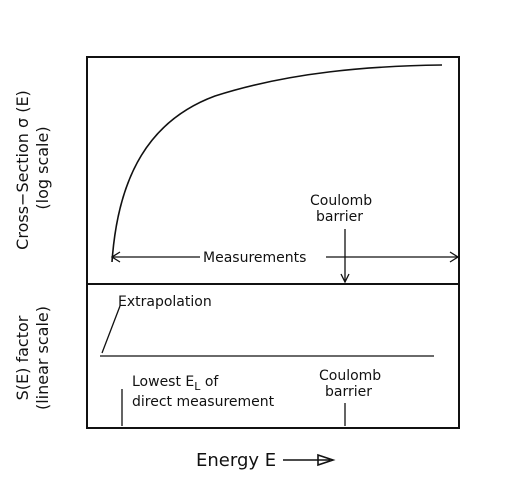 This screenshot has height=491, width=519. I want to click on top-coulomb-label-line2: barrier, so click(339, 217).